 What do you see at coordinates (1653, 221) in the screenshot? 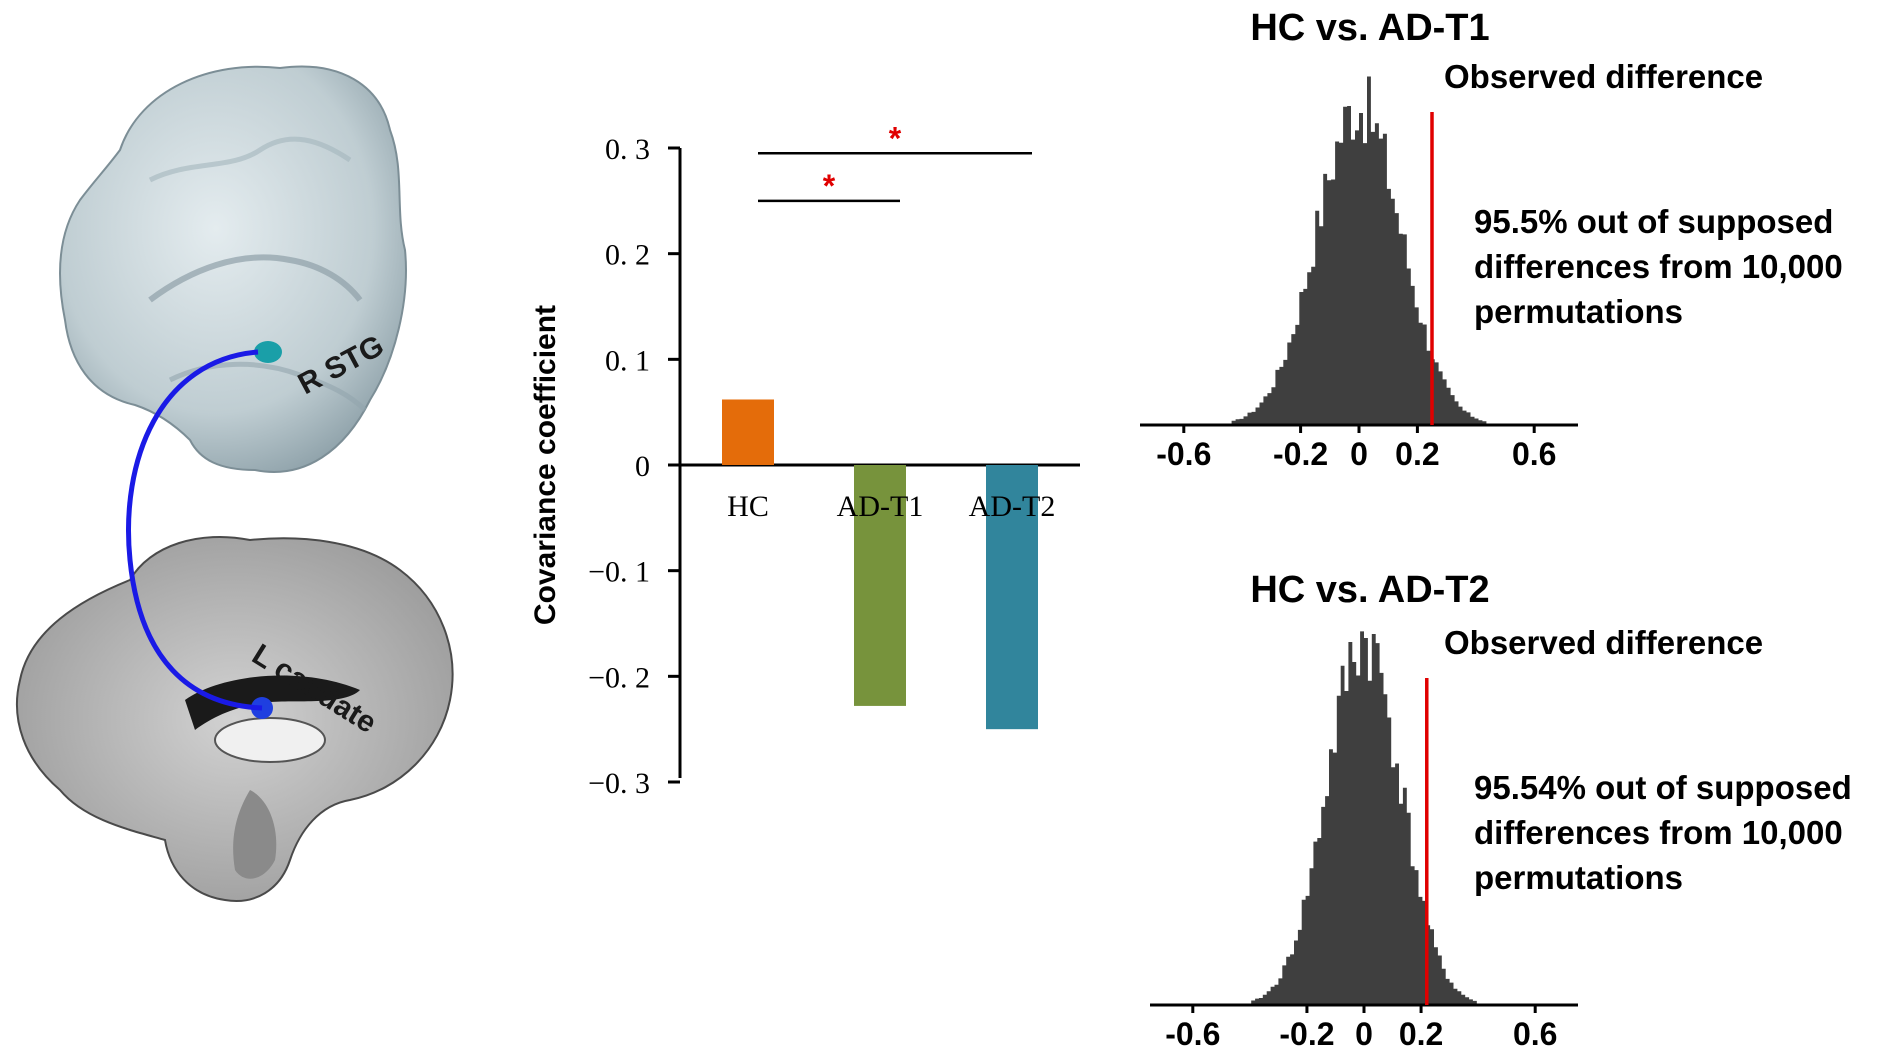
I see `permutation-annotation-line: 95.5% out of supposed` at bounding box center [1653, 221].